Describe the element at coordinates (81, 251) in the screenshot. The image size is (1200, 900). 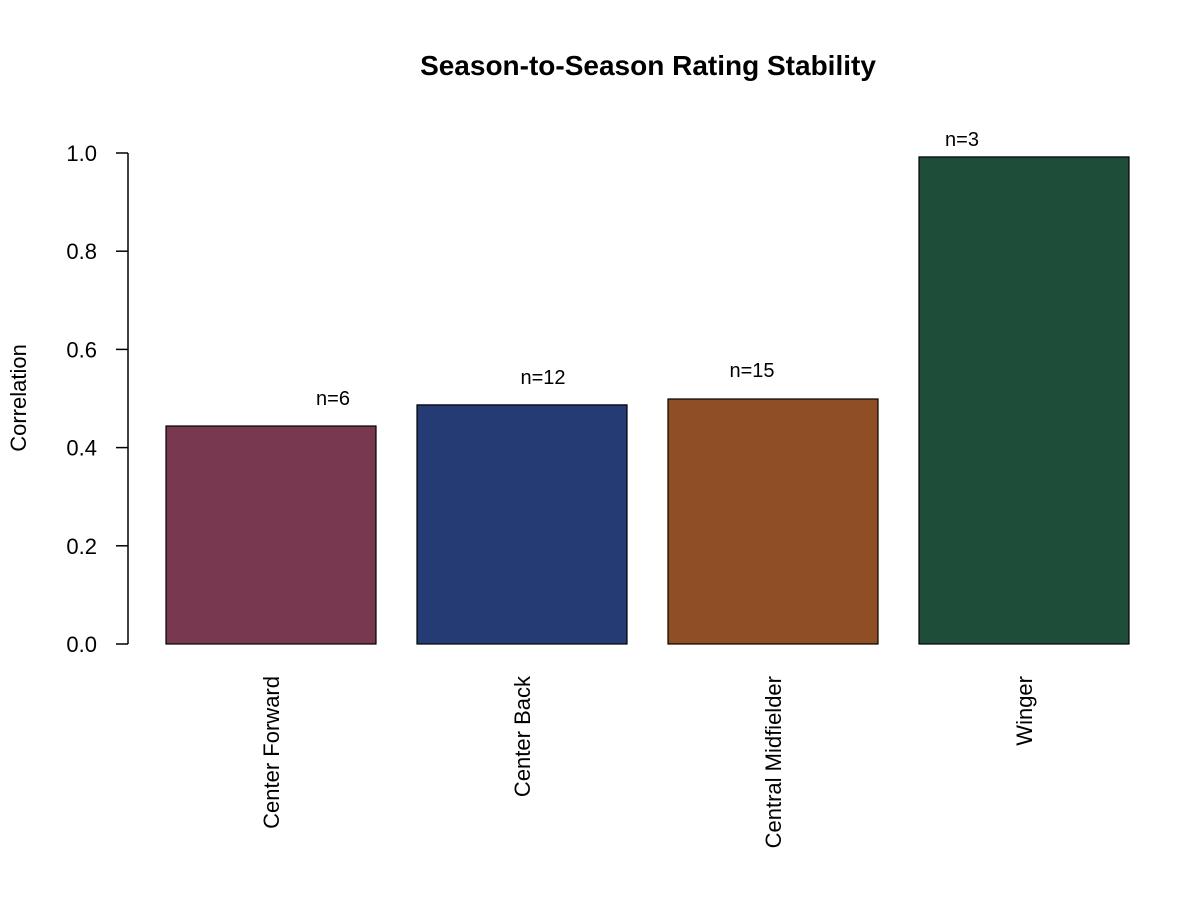
I see `y-tick-label: 0.8` at that location.